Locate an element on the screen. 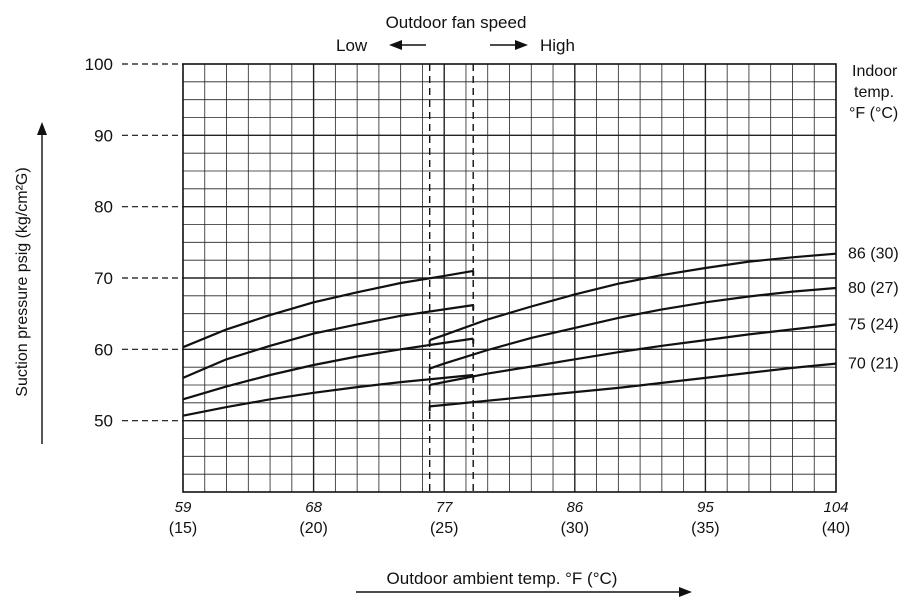  x-axis-arrow-icon is located at coordinates (524, 592).